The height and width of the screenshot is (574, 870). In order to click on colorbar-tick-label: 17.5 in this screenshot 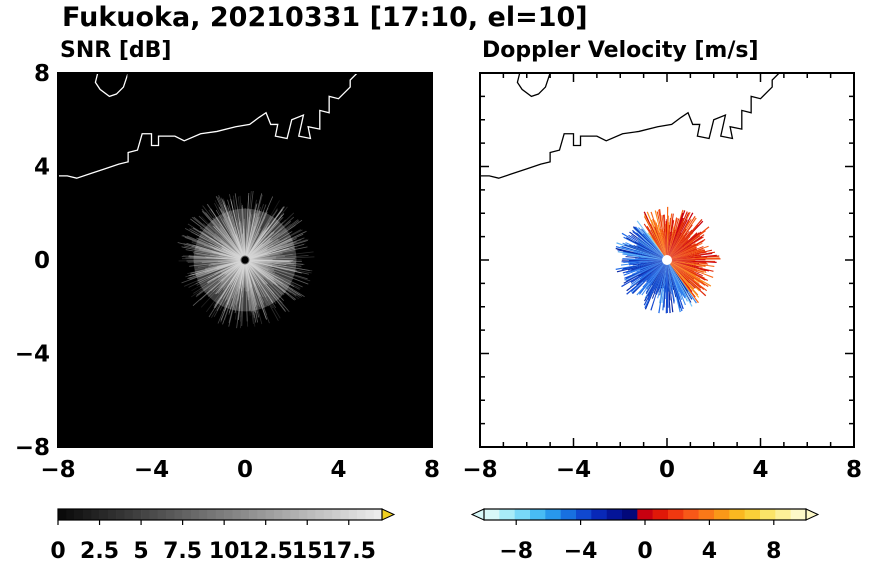, I will do `click(349, 551)`.